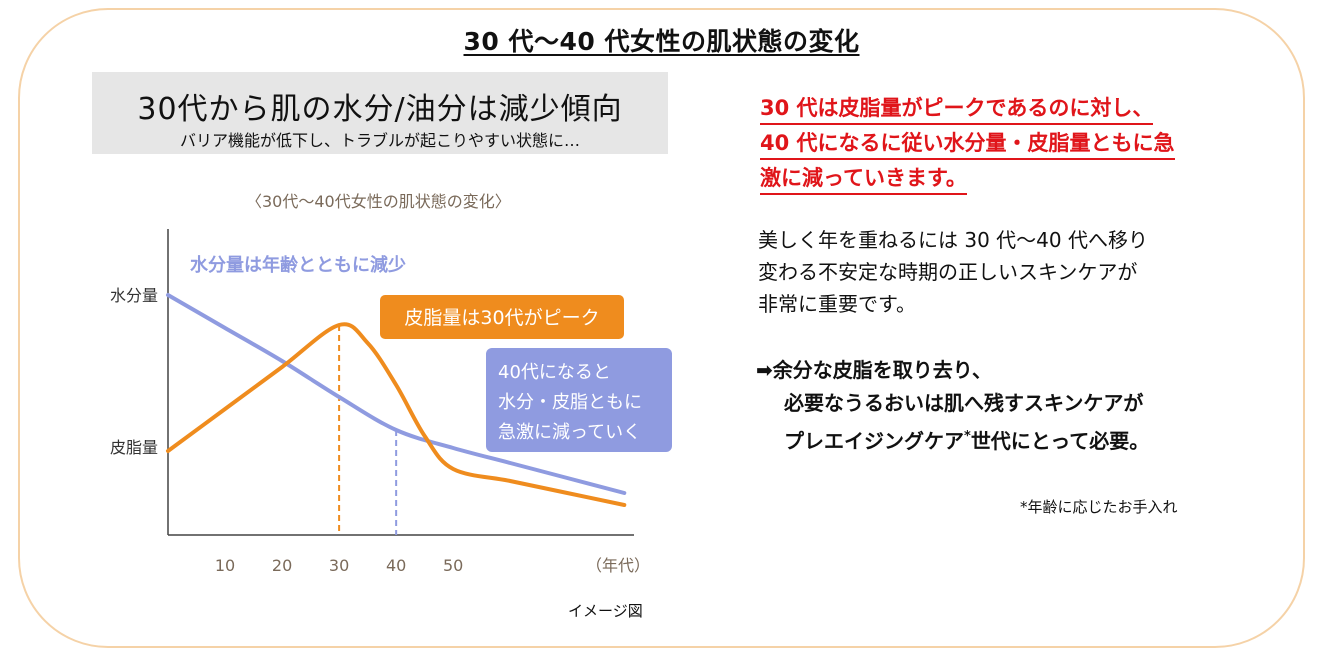 This screenshot has height=660, width=1323. I want to click on series-line-oil, so click(396, 414).